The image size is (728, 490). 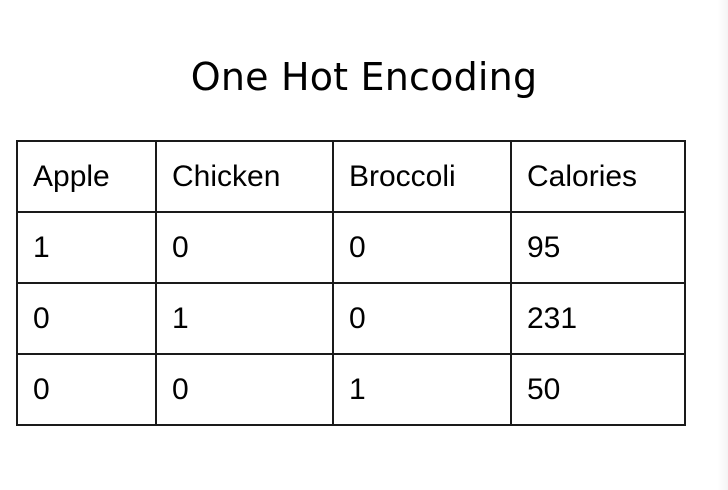 What do you see at coordinates (598, 176) in the screenshot?
I see `header-calories: Calories` at bounding box center [598, 176].